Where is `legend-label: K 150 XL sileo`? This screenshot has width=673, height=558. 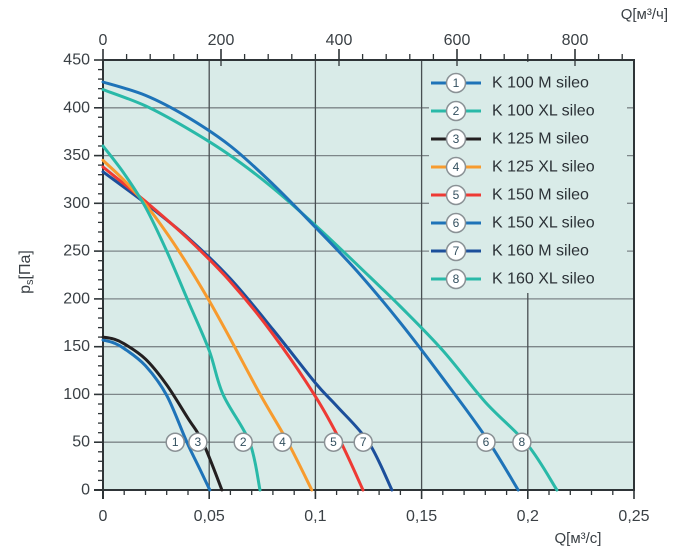 legend-label: K 150 XL sileo is located at coordinates (543, 223).